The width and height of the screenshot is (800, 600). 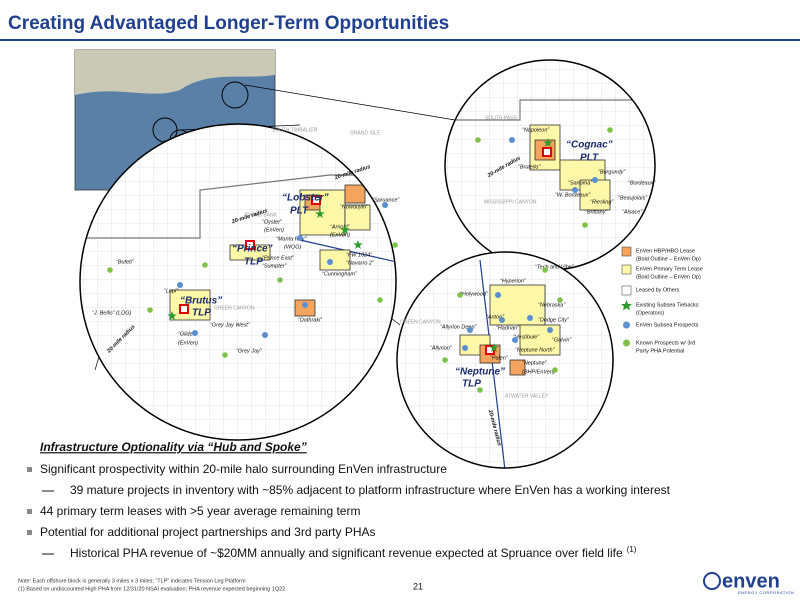 I want to click on region-label: EWING BANK, so click(x=261, y=215).